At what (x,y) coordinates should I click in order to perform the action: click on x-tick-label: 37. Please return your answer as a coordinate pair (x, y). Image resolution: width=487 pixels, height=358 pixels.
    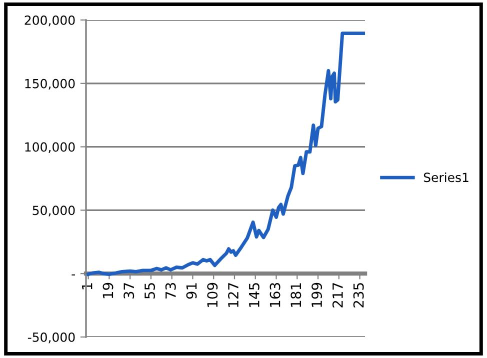
    Looking at the image, I should click on (129, 291).